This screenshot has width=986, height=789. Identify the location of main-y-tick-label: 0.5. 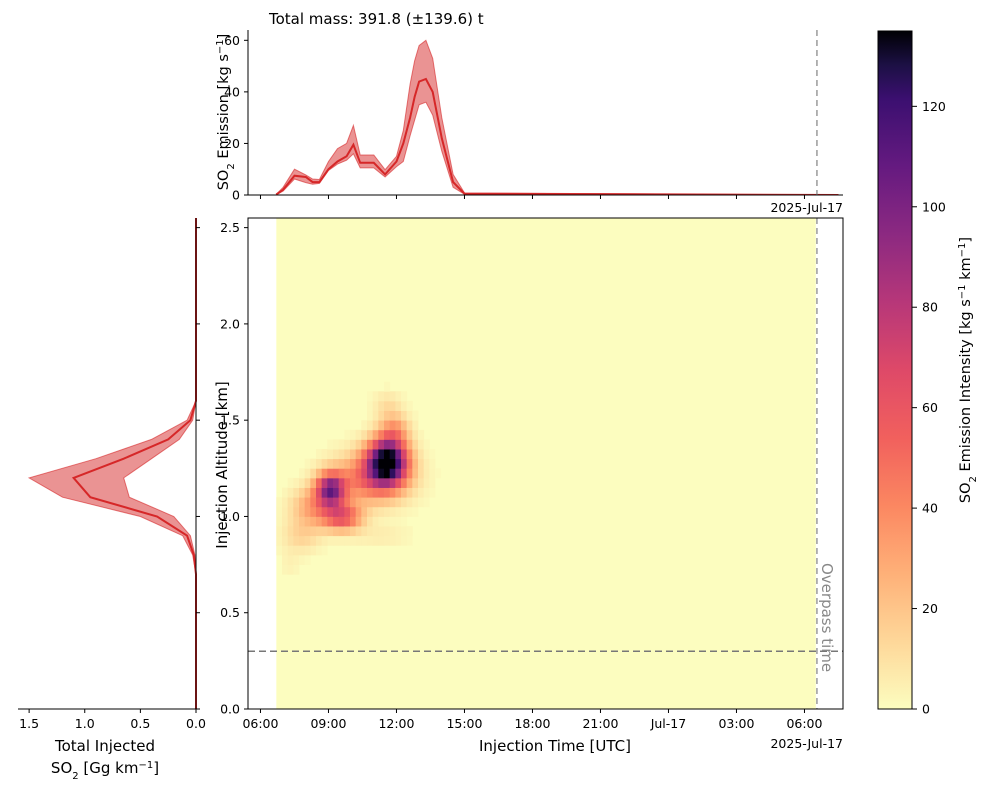
(230, 612).